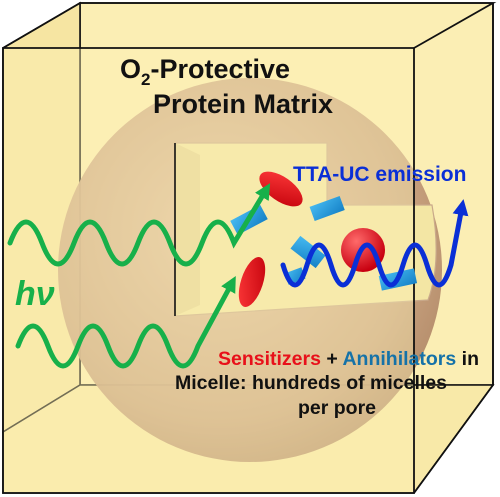  What do you see at coordinates (187, 229) in the screenshot?
I see `cutaway-shadow` at bounding box center [187, 229].